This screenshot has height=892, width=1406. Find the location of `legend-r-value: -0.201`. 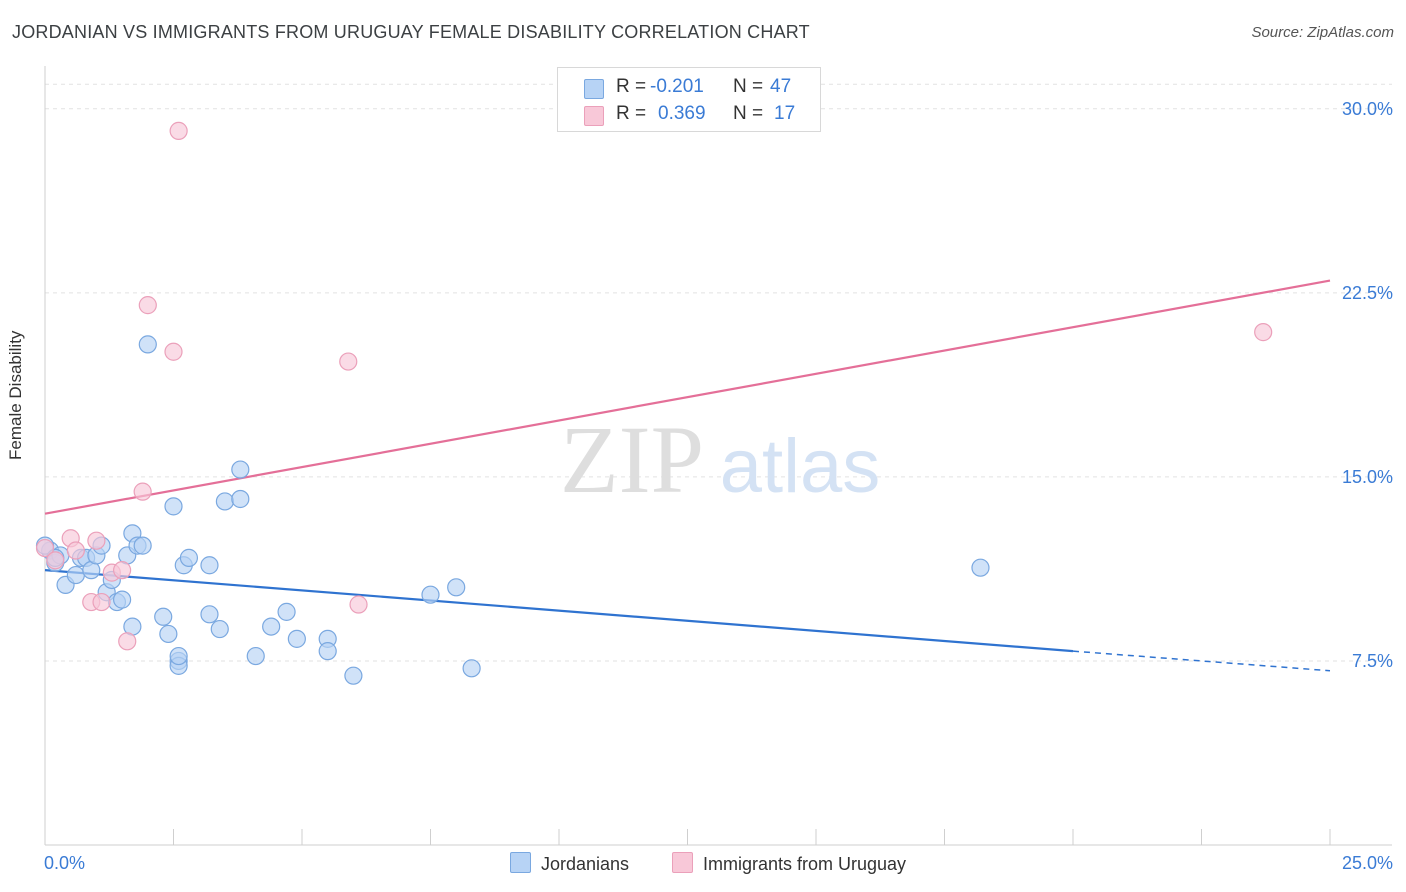

legend-r-value: -0.201 is located at coordinates (677, 86).